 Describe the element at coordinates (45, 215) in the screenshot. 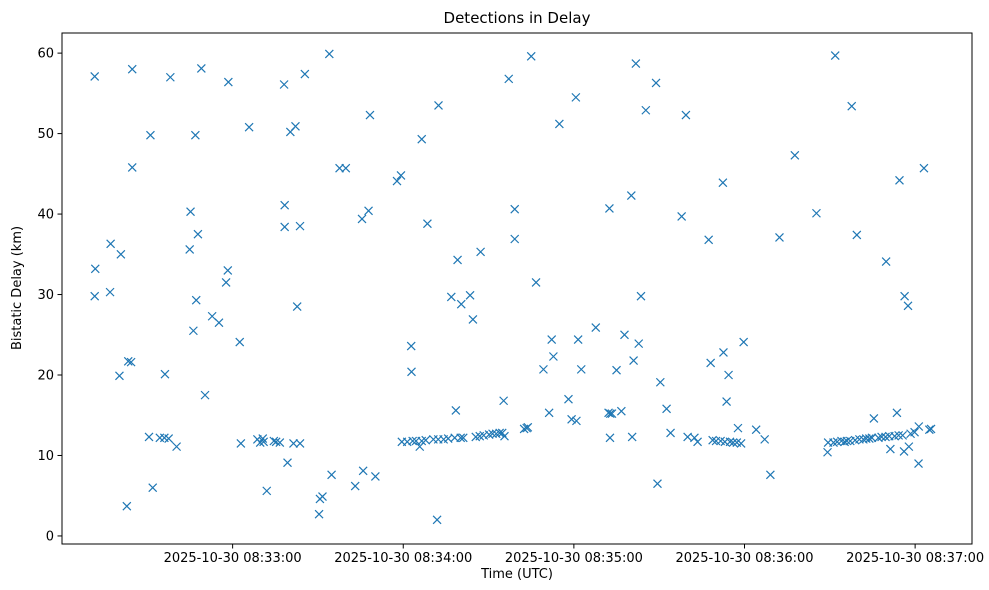

I see `y-tick-label: 40` at that location.